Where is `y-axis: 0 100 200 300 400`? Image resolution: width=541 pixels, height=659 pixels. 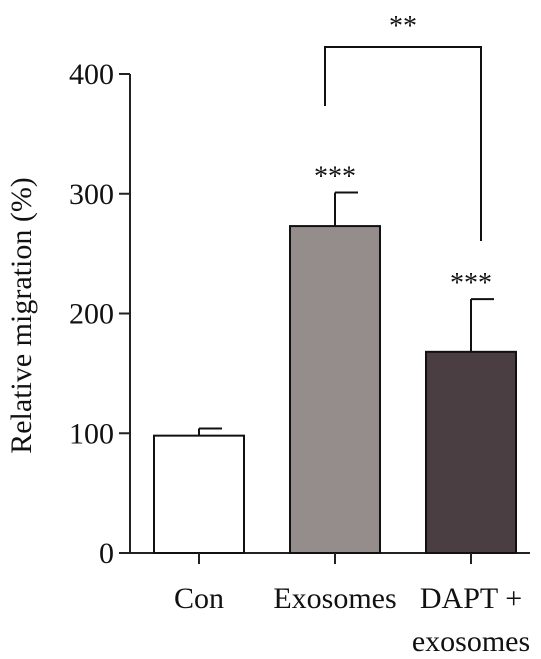
y-axis: 0 100 200 300 400 is located at coordinates (100, 314).